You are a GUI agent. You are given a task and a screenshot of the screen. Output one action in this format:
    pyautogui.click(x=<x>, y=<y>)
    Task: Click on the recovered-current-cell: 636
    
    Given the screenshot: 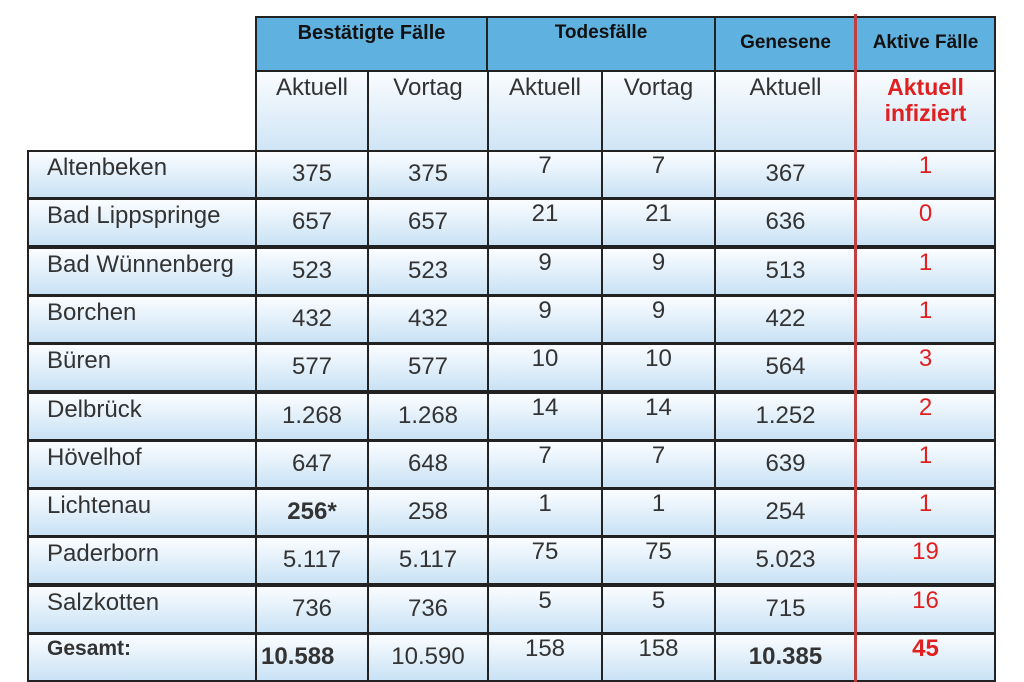 What is the action you would take?
    pyautogui.click(x=784, y=223)
    